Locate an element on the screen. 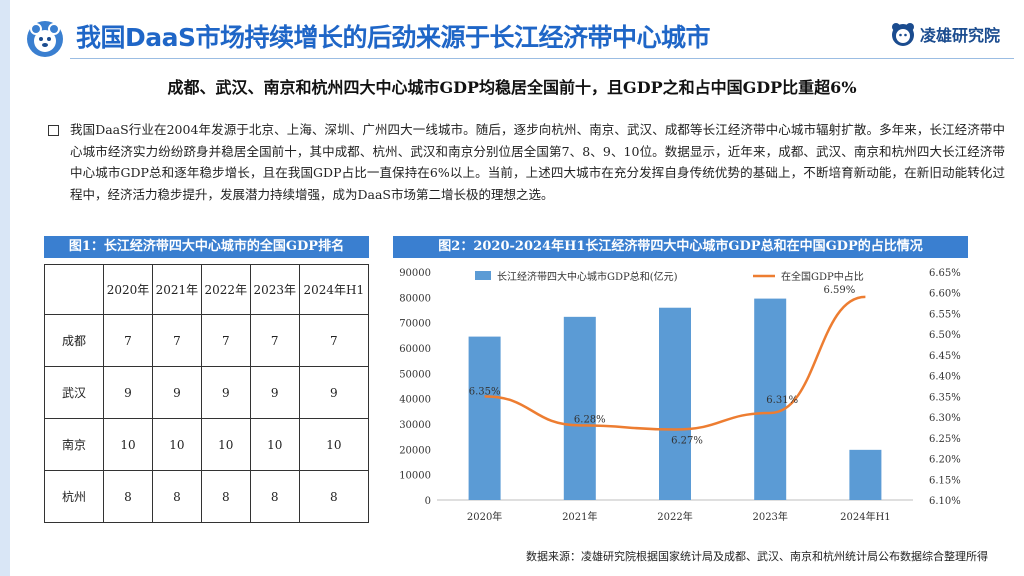 Image resolution: width=1024 pixels, height=576 pixels. y-left-tick-label: 0 is located at coordinates (428, 501).